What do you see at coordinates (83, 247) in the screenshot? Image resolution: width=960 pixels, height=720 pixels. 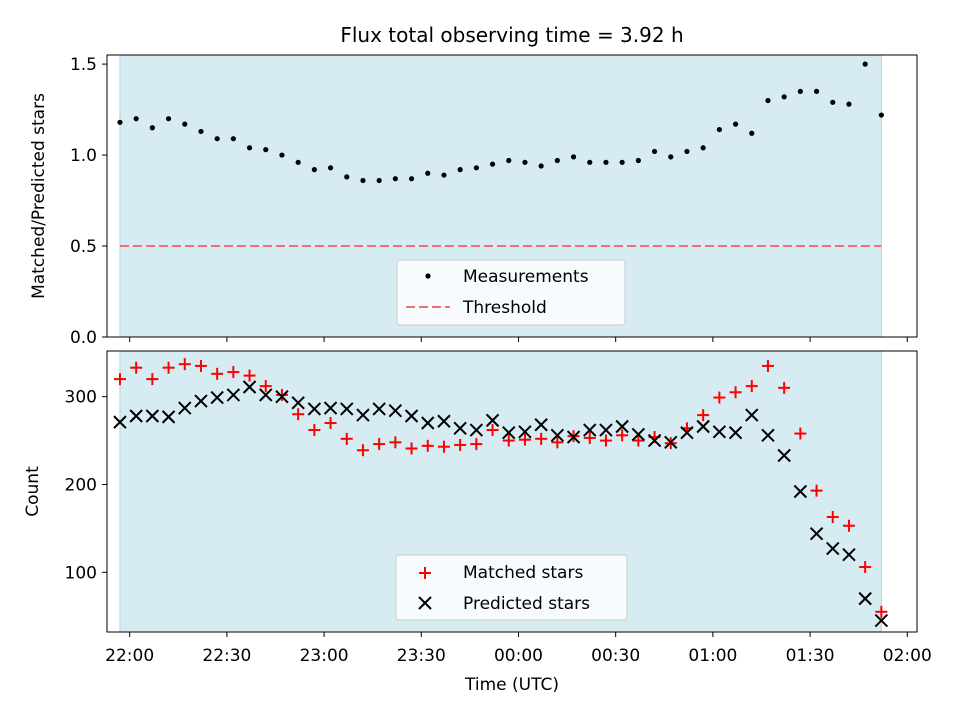 I see `y-tick-label: 0.5` at bounding box center [83, 247].